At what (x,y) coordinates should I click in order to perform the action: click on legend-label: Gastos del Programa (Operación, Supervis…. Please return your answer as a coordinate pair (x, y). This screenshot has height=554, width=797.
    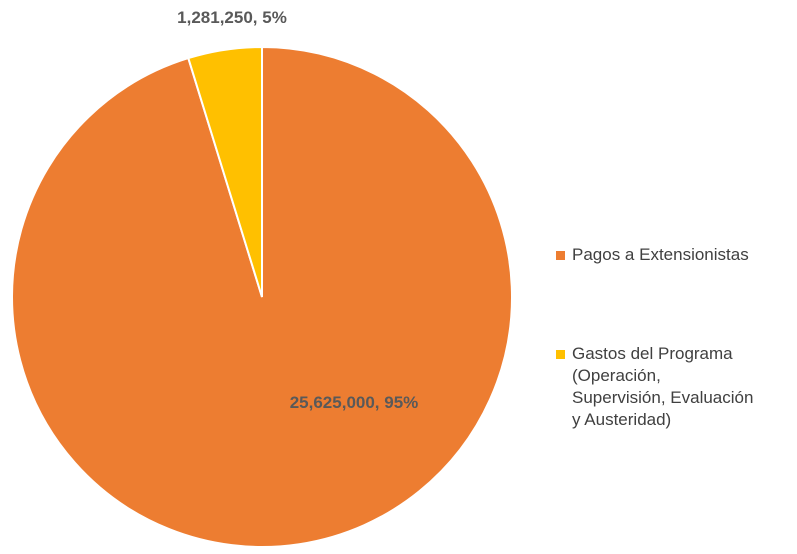
    Looking at the image, I should click on (663, 386).